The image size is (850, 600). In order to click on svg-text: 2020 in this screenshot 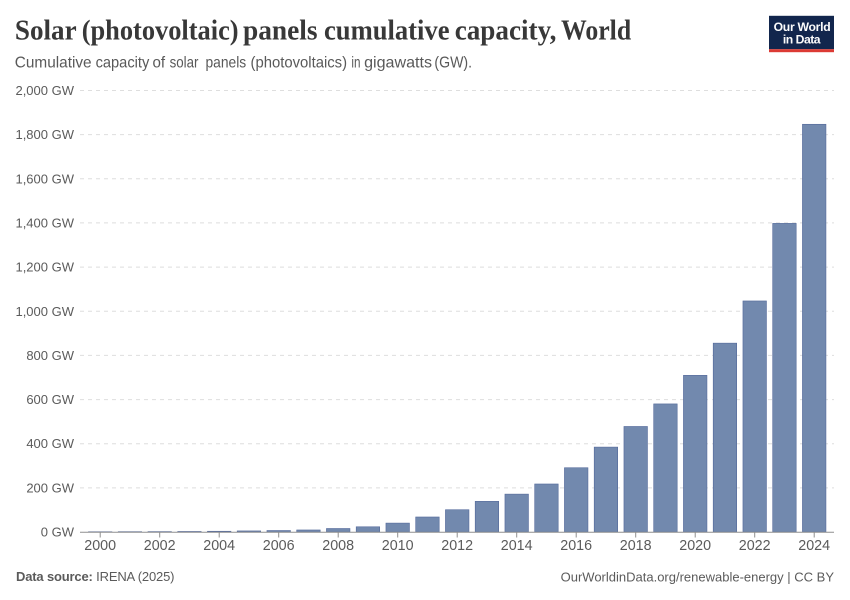, I will do `click(695, 546)`.